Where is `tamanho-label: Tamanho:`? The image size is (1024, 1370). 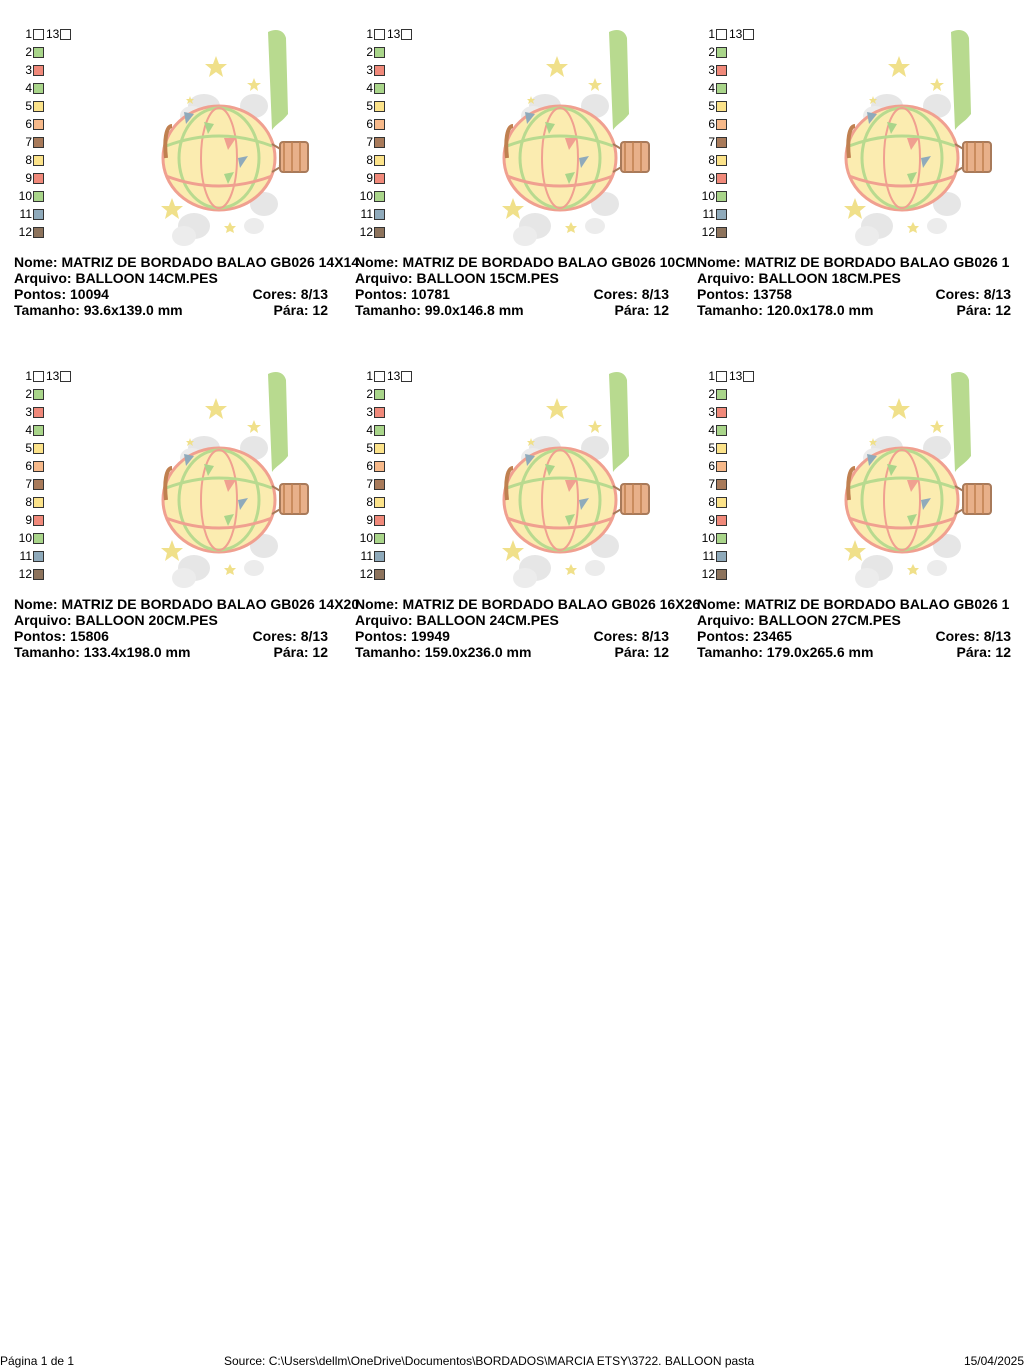 tamanho-label: Tamanho: is located at coordinates (730, 652).